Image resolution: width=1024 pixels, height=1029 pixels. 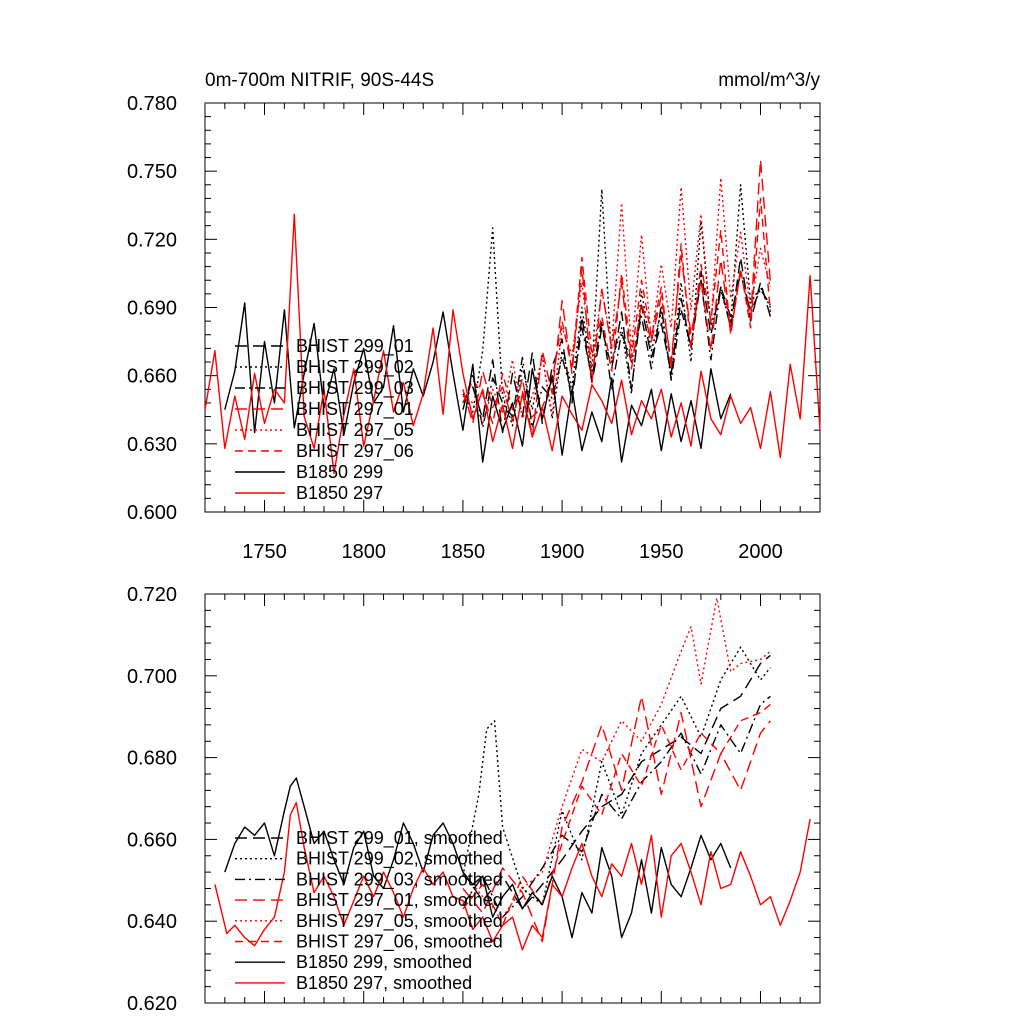 What do you see at coordinates (152, 677) in the screenshot?
I see `y-tick-label: 0.700` at bounding box center [152, 677].